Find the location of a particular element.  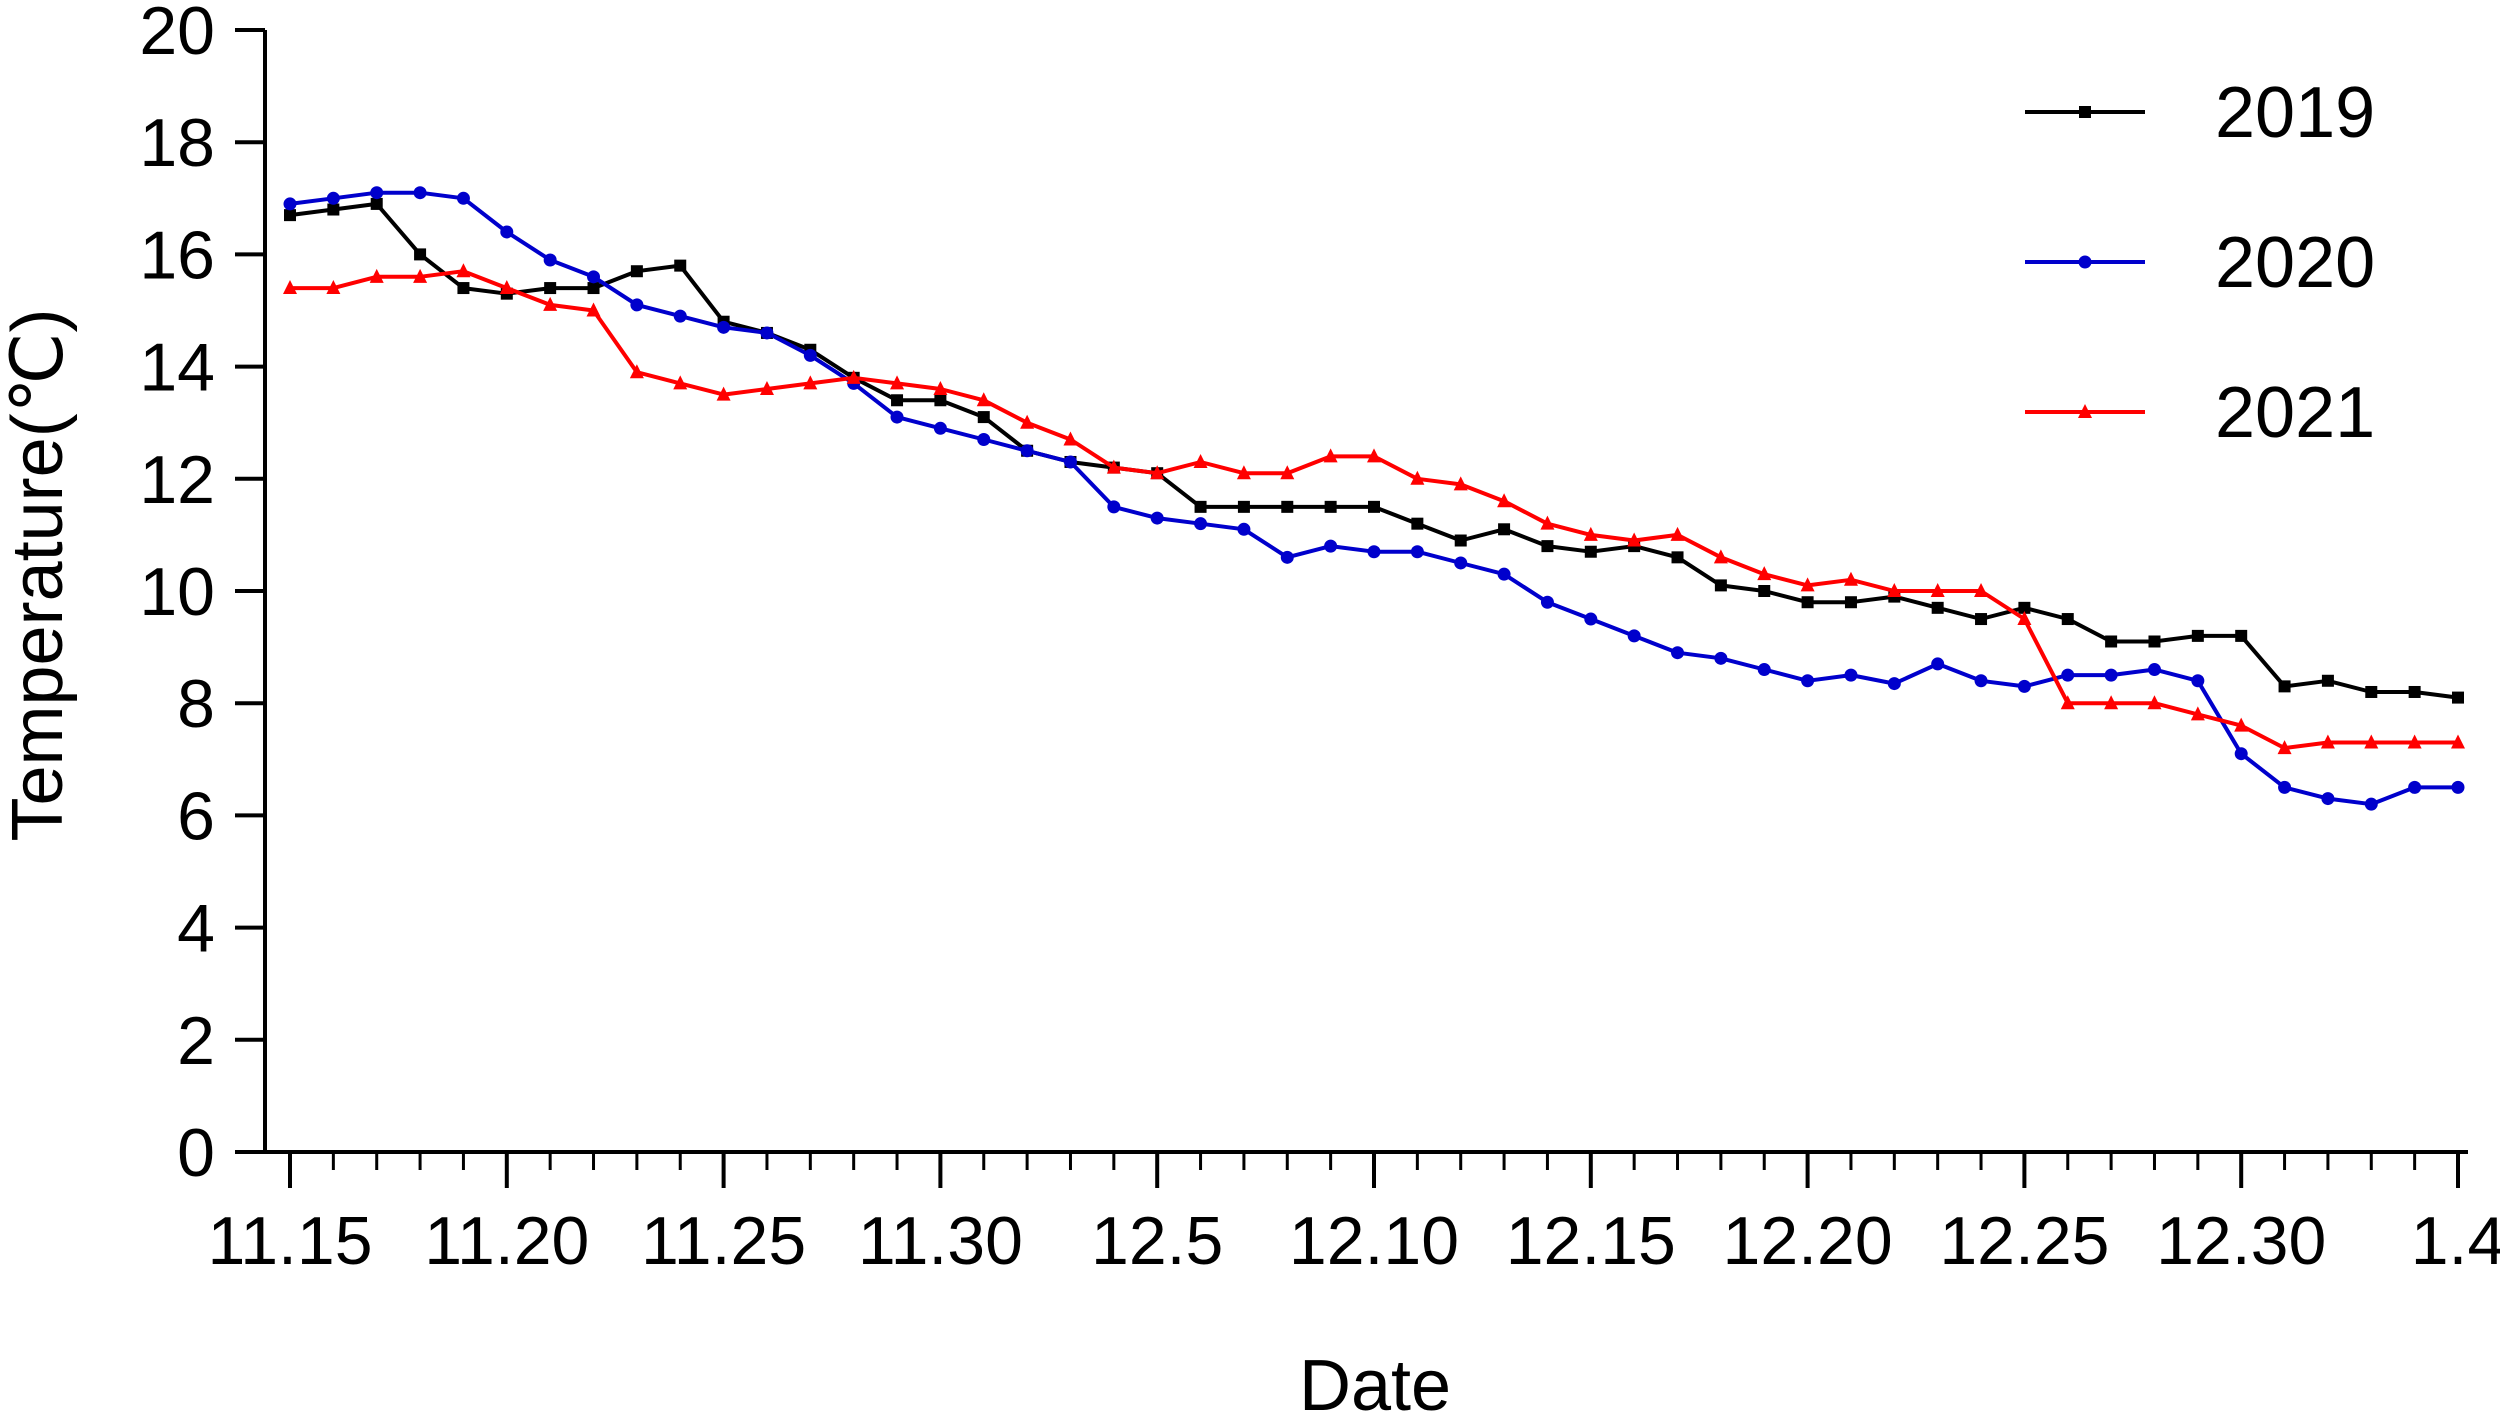

x-tick-label: 12.10 is located at coordinates (1374, 1241).